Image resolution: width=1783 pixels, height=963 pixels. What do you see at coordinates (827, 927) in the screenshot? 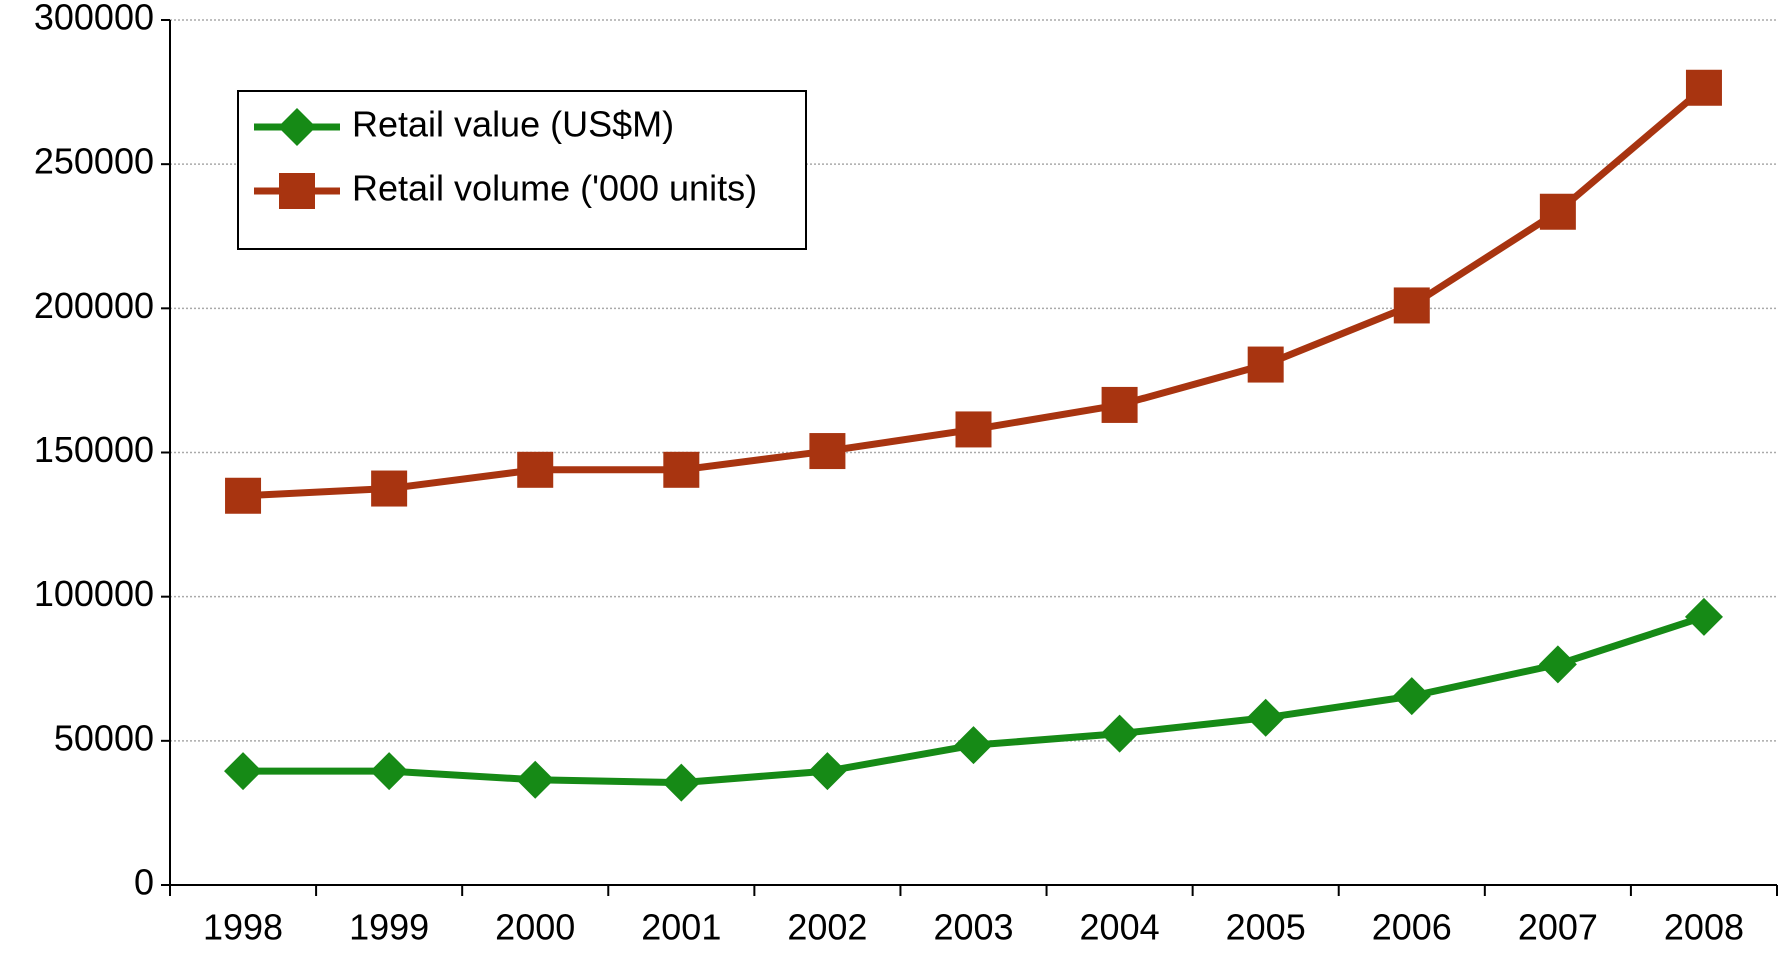
I see `x-tick-label: 2002` at bounding box center [827, 927].